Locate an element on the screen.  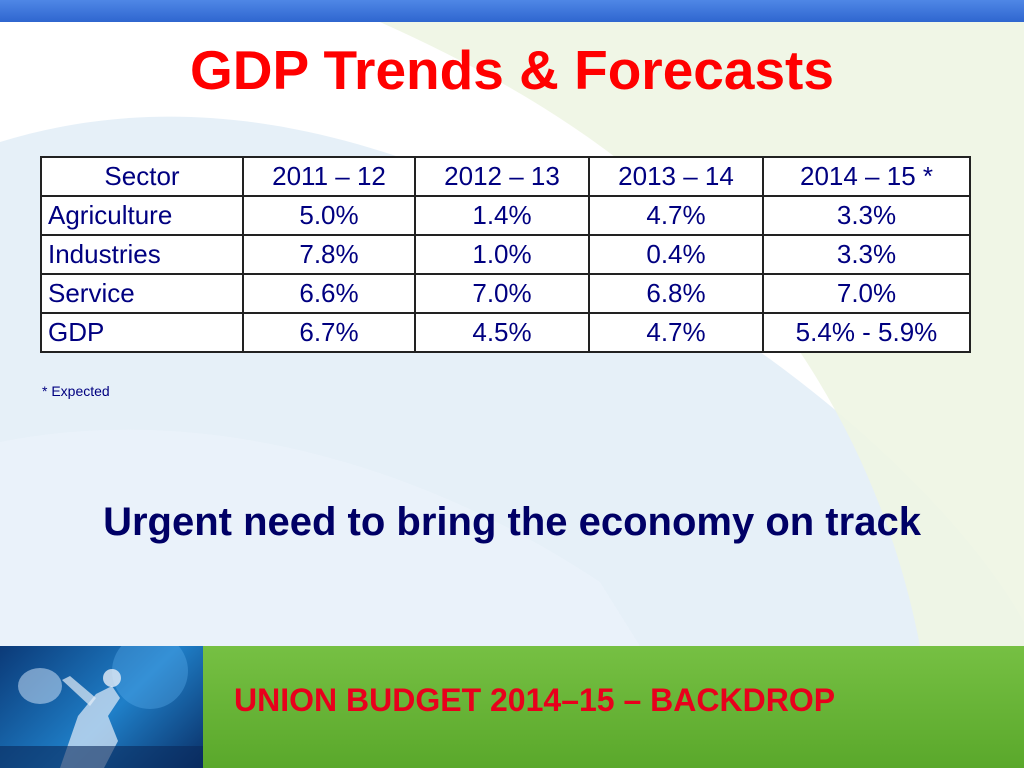
value-cell: 6.6% is located at coordinates (329, 293).